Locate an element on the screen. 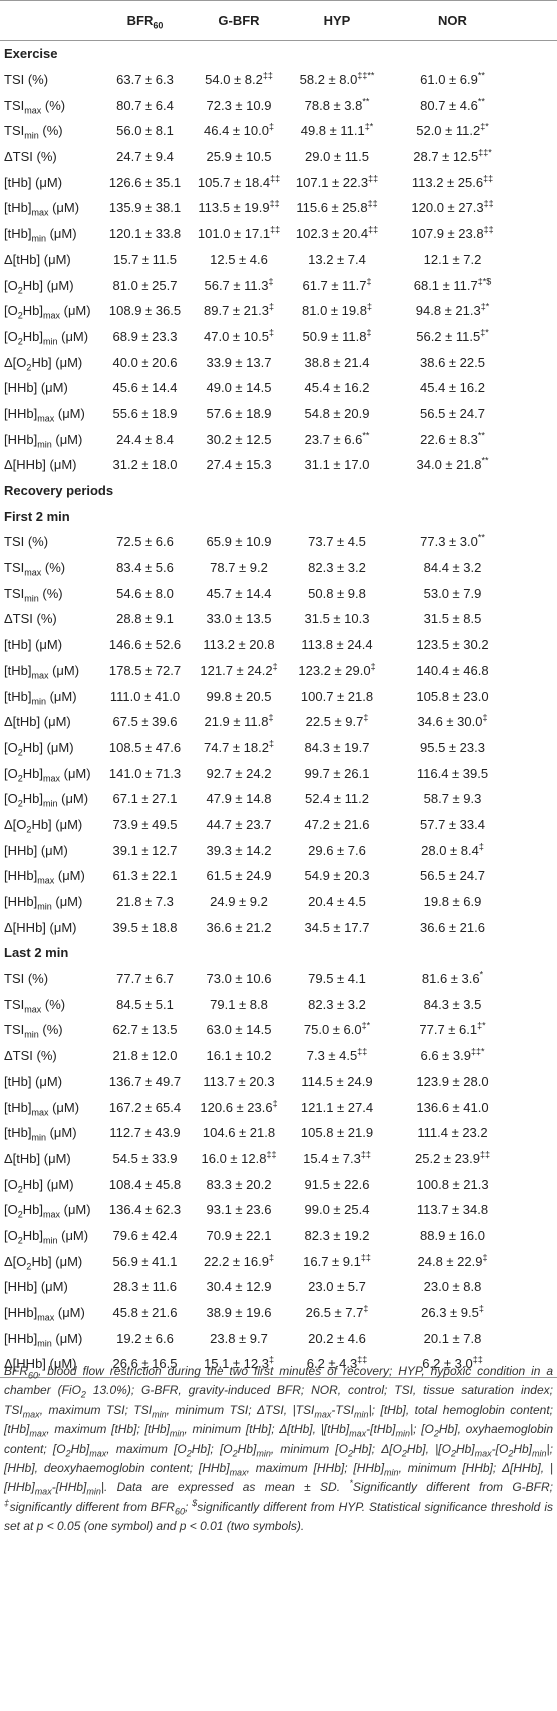 The height and width of the screenshot is (1711, 557). column-header: G-BFR is located at coordinates (239, 20).